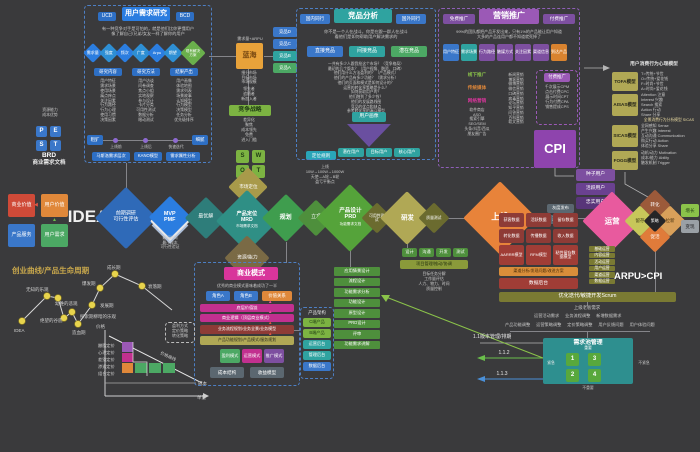 Image resolution: width=700 pixels, height=452 pixels. Describe the element at coordinates (41, 145) in the screenshot. I see `pest-s: S` at that location.